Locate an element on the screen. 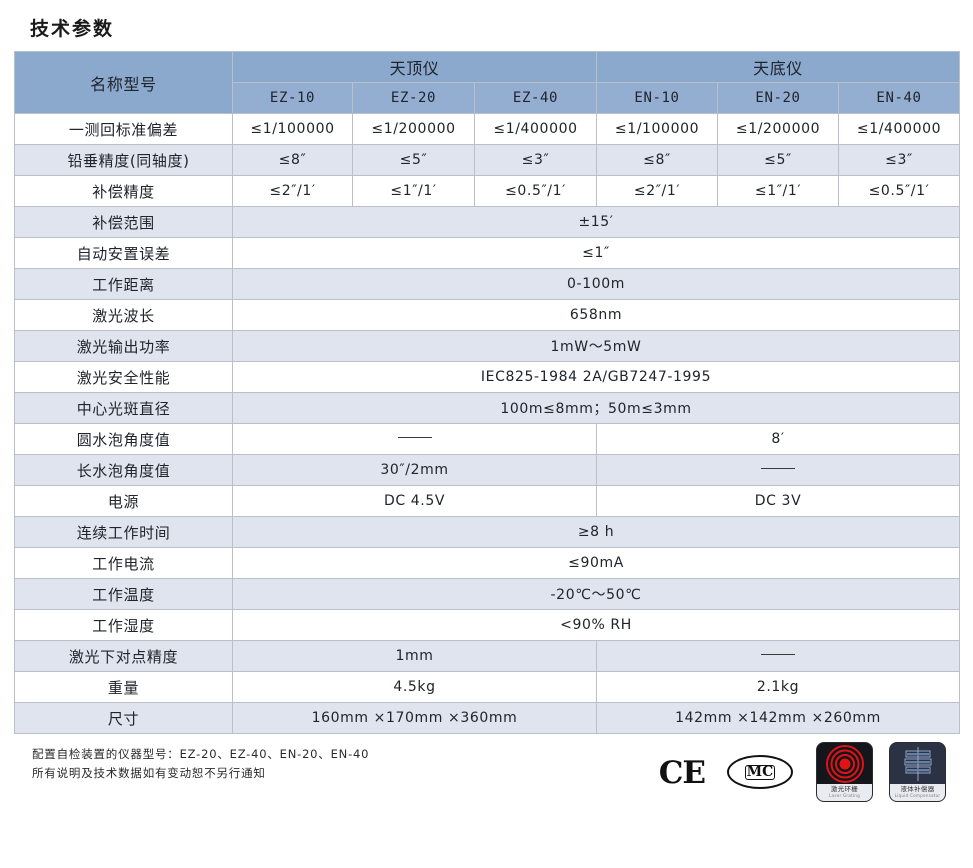 The image size is (973, 868). row-value is located at coordinates (414, 439).